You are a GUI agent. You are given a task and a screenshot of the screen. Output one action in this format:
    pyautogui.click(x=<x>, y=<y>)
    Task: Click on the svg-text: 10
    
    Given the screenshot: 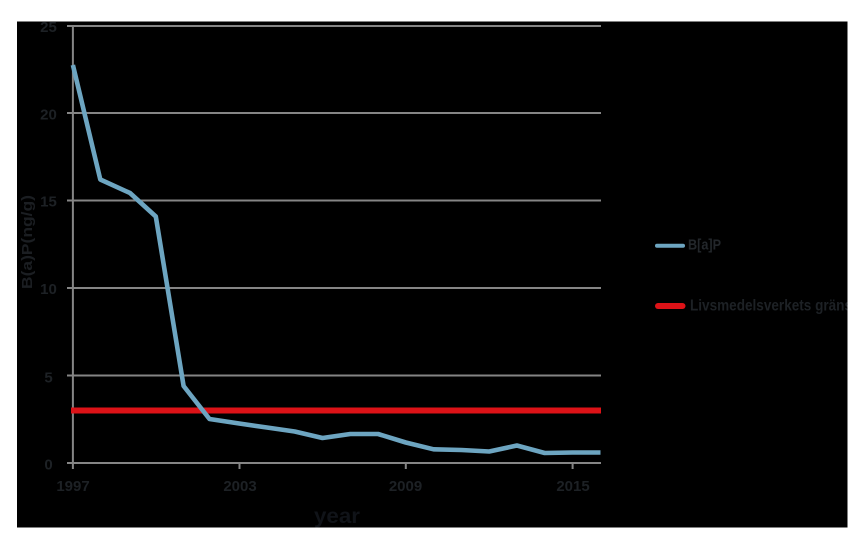 What is the action you would take?
    pyautogui.click(x=48, y=289)
    